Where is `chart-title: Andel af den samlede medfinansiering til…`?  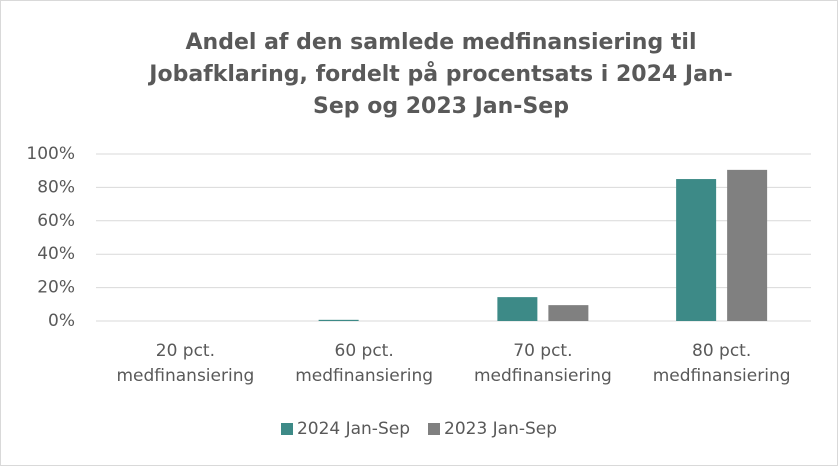
chart-title: Andel af den samlede medfinansiering til… is located at coordinates (441, 74).